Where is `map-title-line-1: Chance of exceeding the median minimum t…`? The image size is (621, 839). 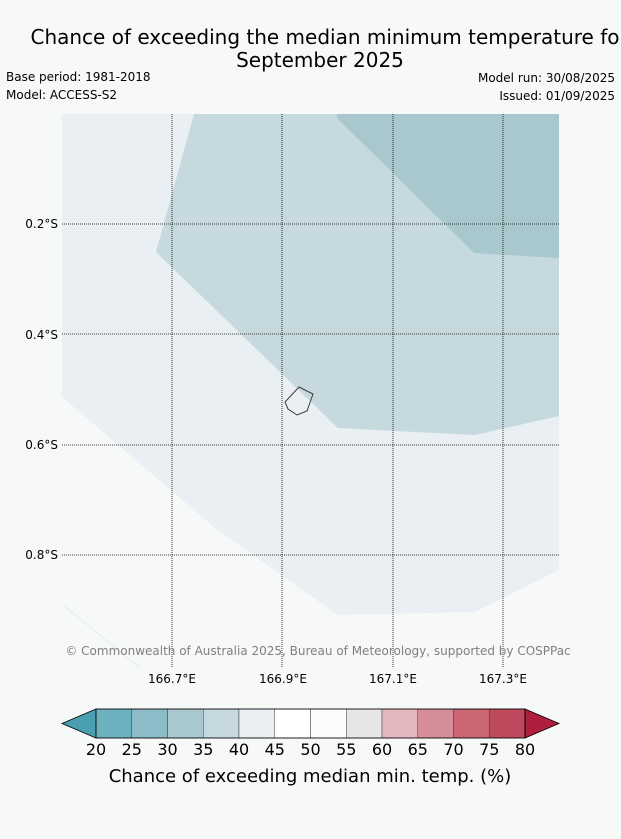 map-title-line-1: Chance of exceeding the median minimum t… is located at coordinates (325, 37).